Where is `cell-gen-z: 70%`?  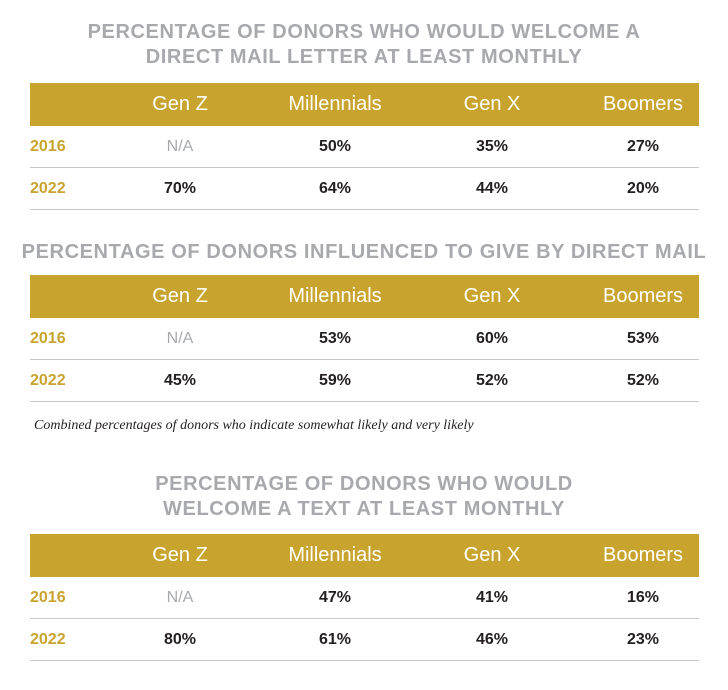
cell-gen-z: 70% is located at coordinates (180, 188).